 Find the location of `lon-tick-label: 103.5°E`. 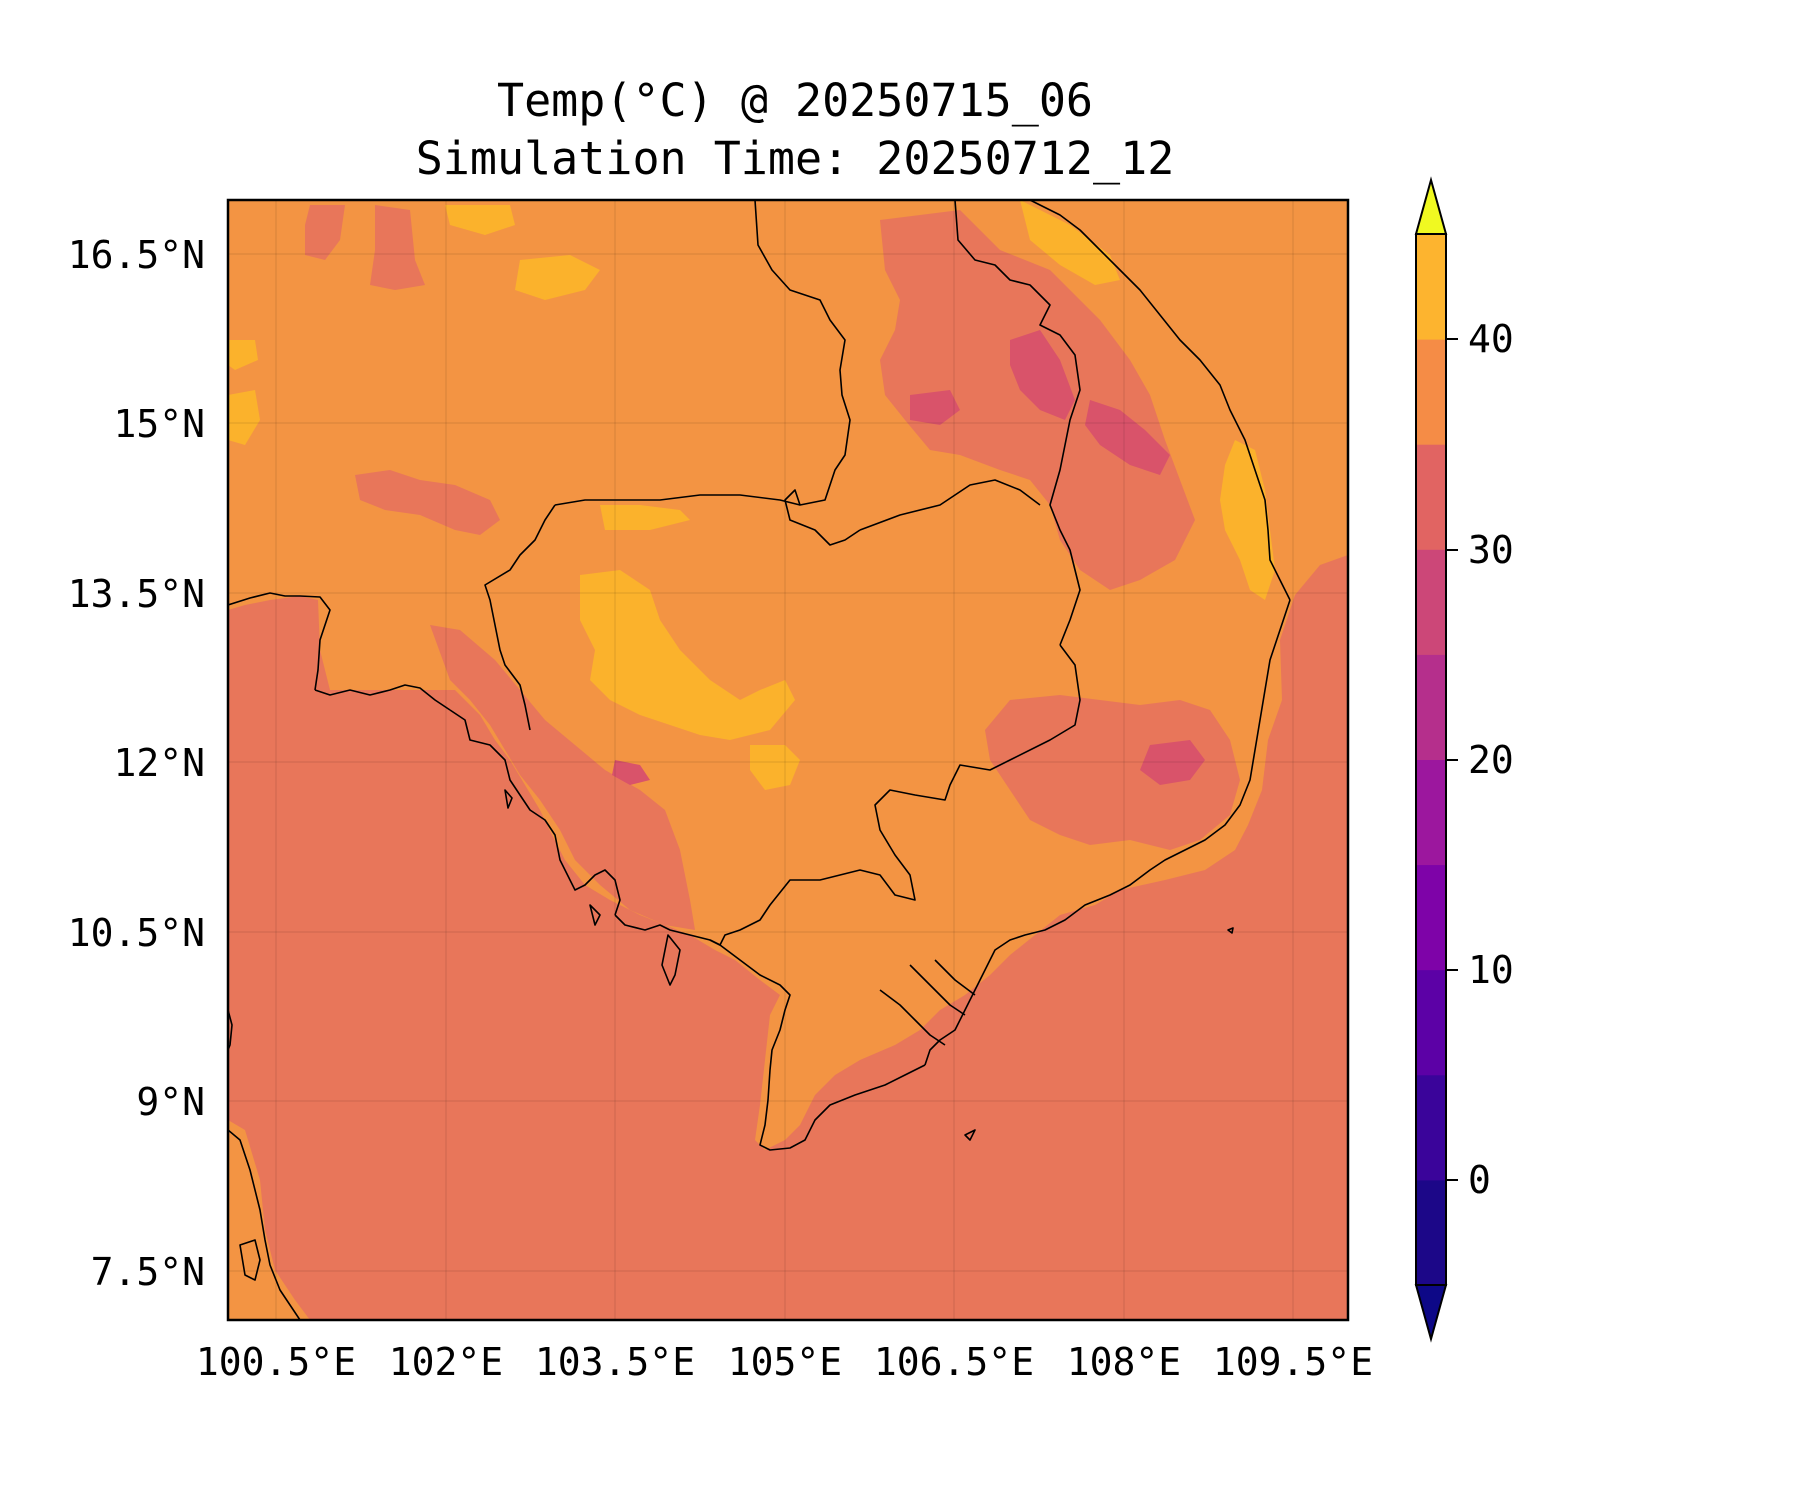

lon-tick-label: 103.5°E is located at coordinates (615, 1362).